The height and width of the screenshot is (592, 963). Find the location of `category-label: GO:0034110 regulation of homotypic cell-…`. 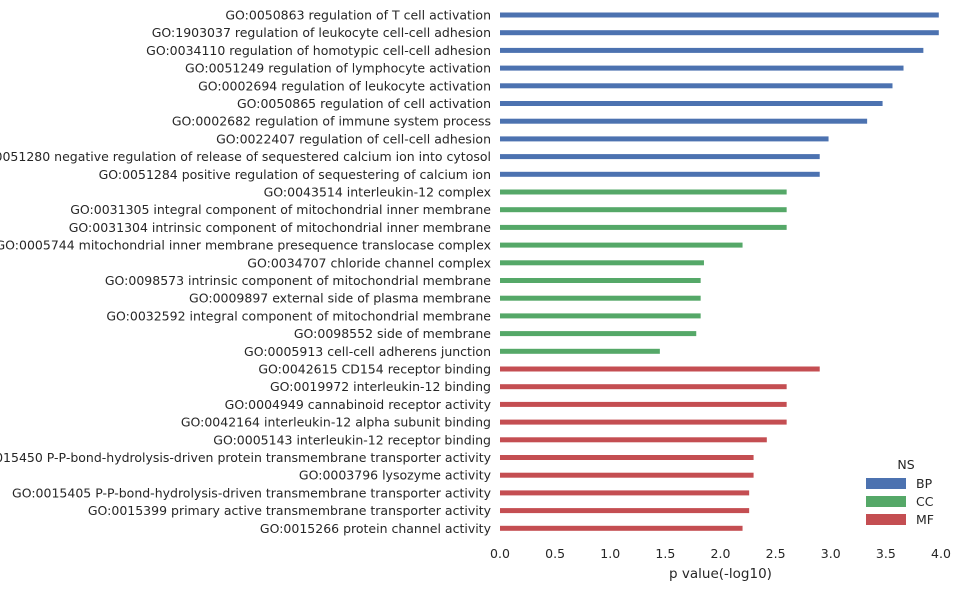

category-label: GO:0034110 regulation of homotypic cell-… is located at coordinates (318, 50).